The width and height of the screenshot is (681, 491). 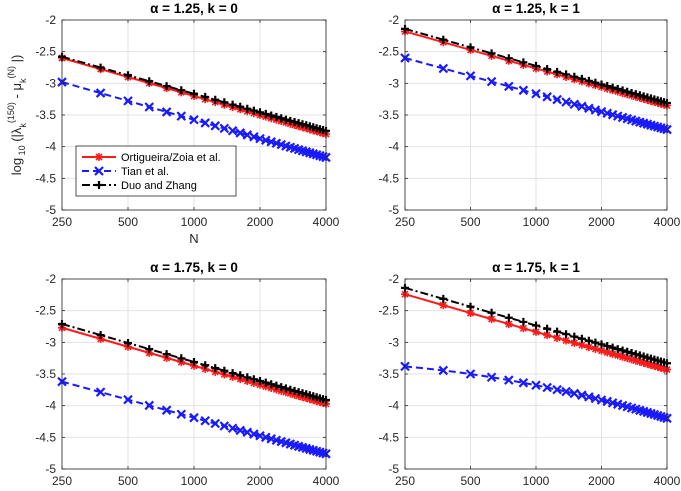 What do you see at coordinates (128, 222) in the screenshot?
I see `x-tick-label: 500` at bounding box center [128, 222].